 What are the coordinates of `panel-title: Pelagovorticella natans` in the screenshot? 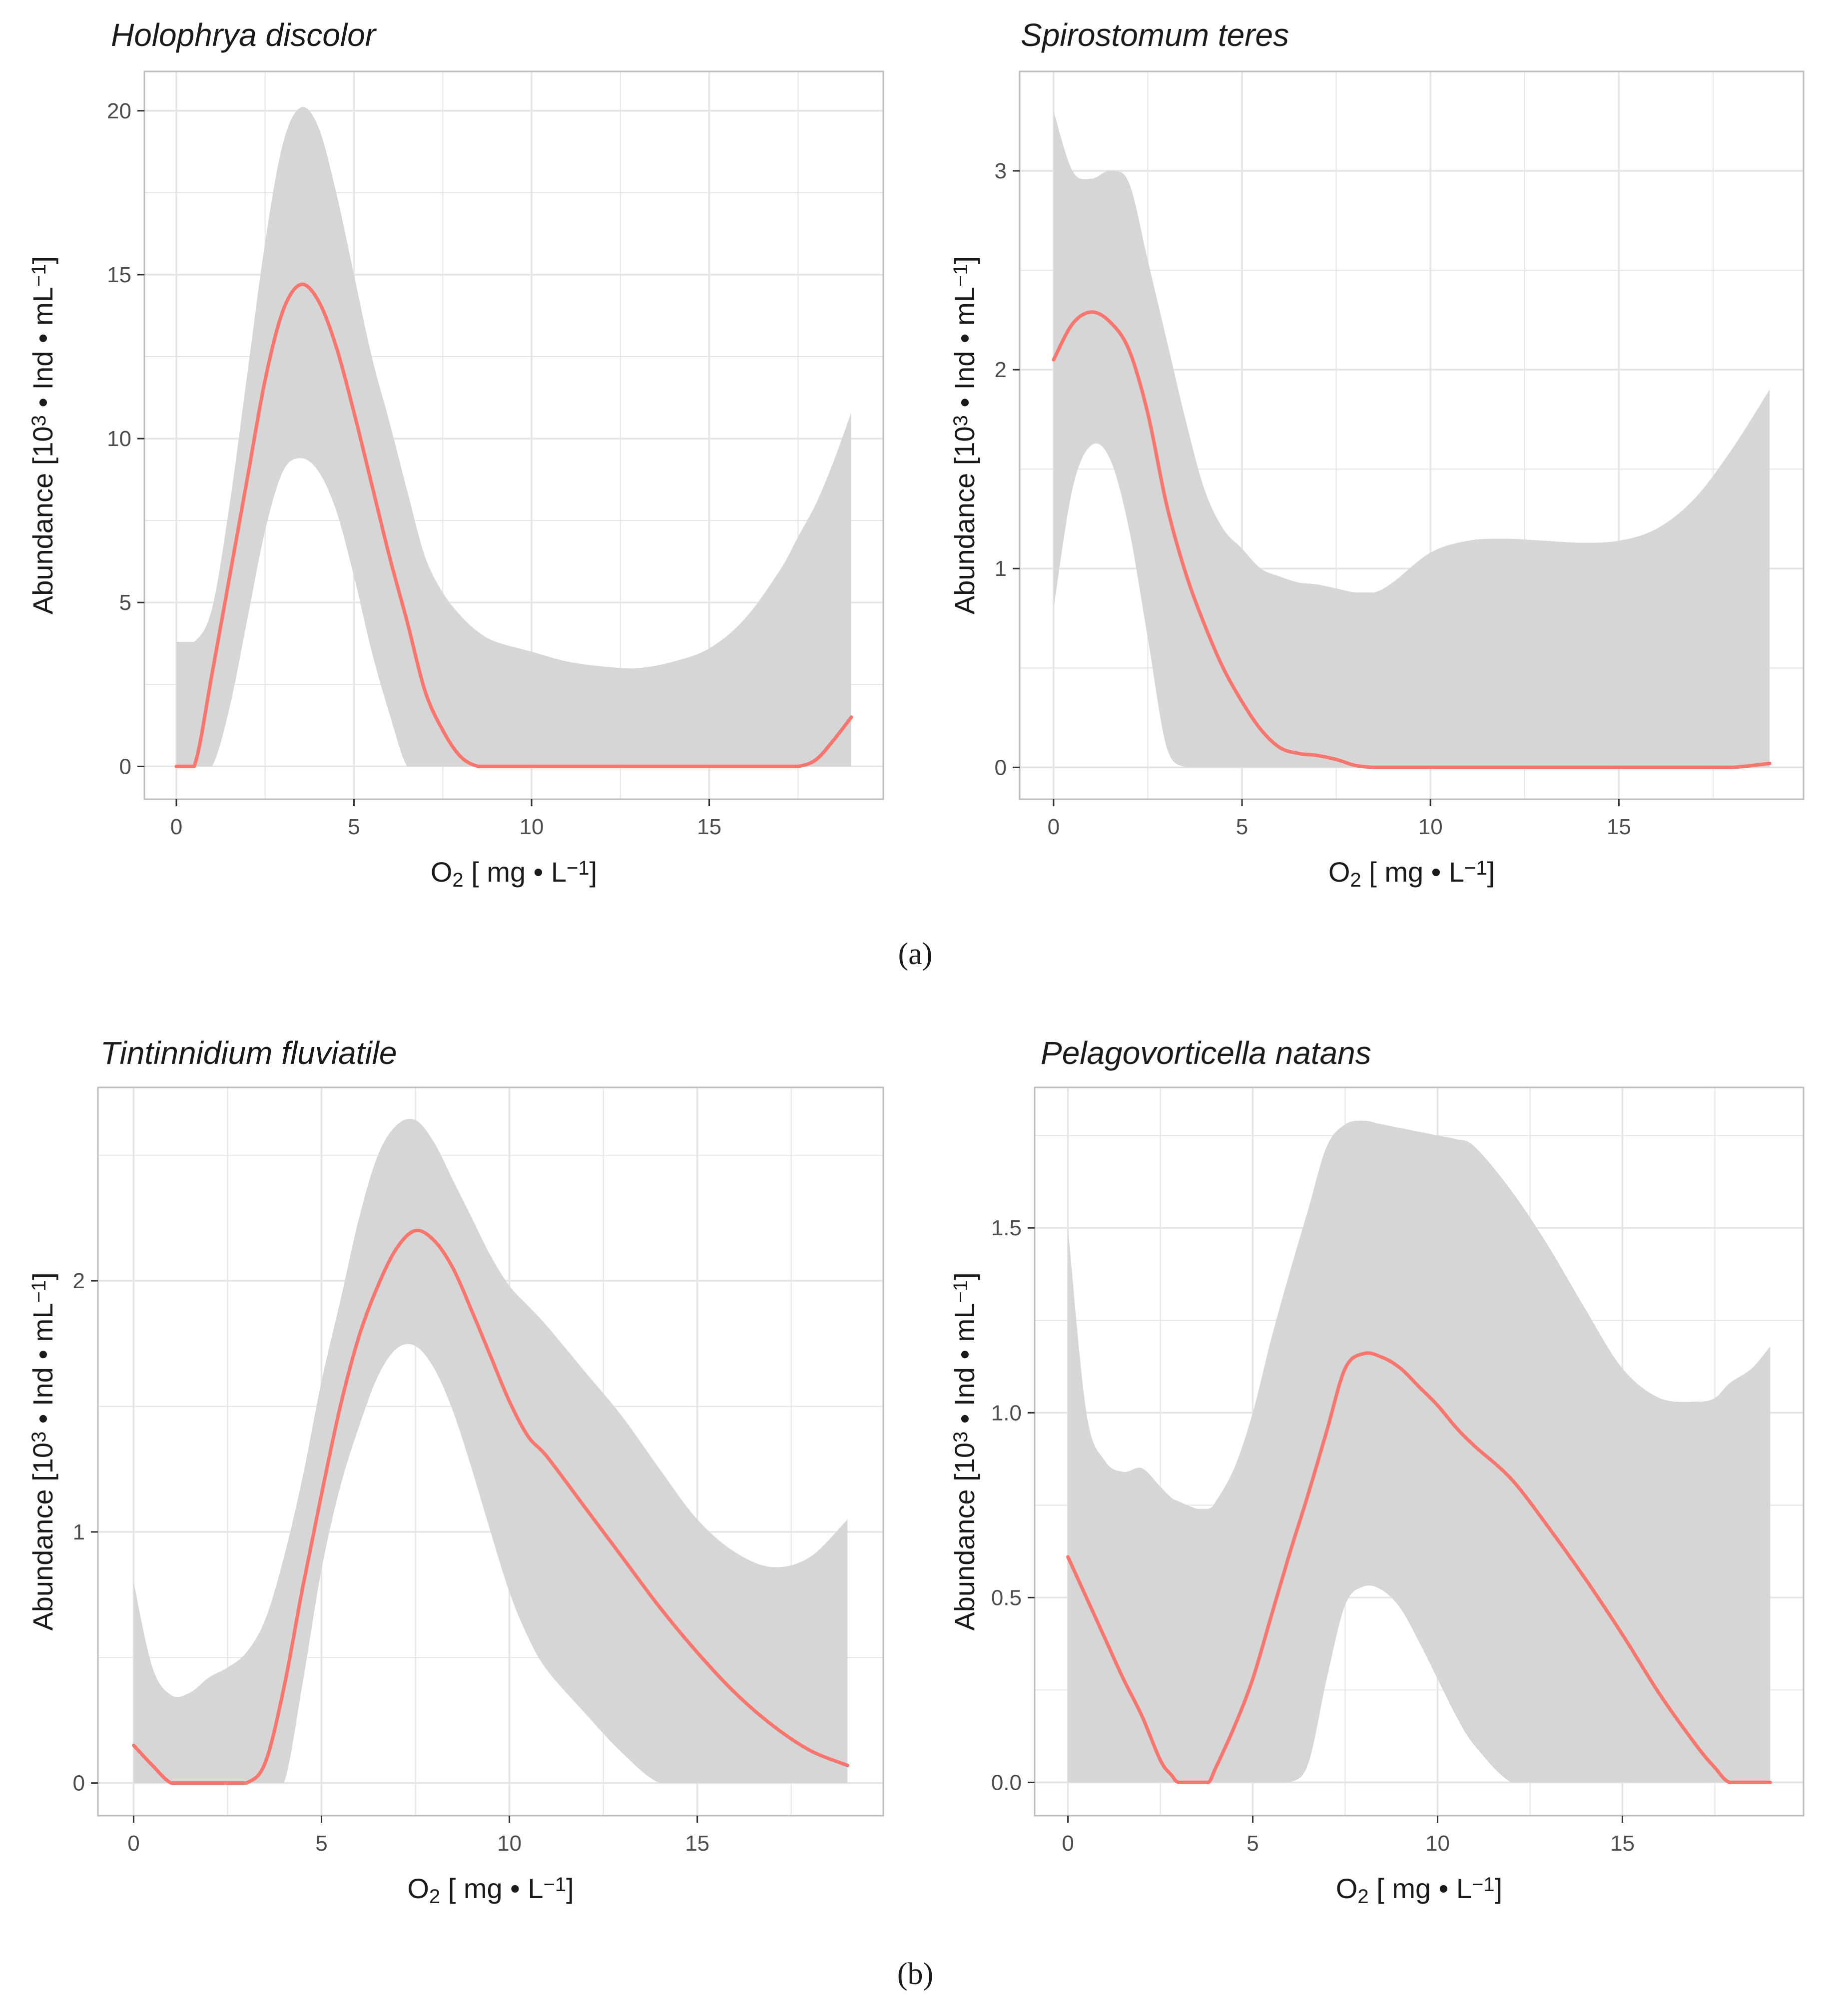 It's located at (1206, 1053).